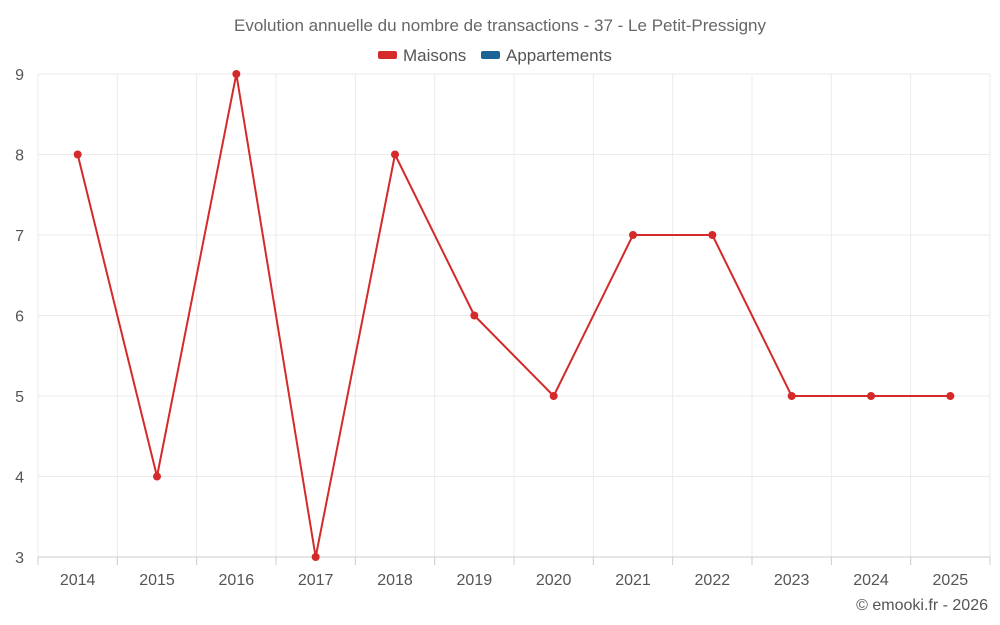 The width and height of the screenshot is (1000, 625). I want to click on data-point-2015, so click(157, 476).